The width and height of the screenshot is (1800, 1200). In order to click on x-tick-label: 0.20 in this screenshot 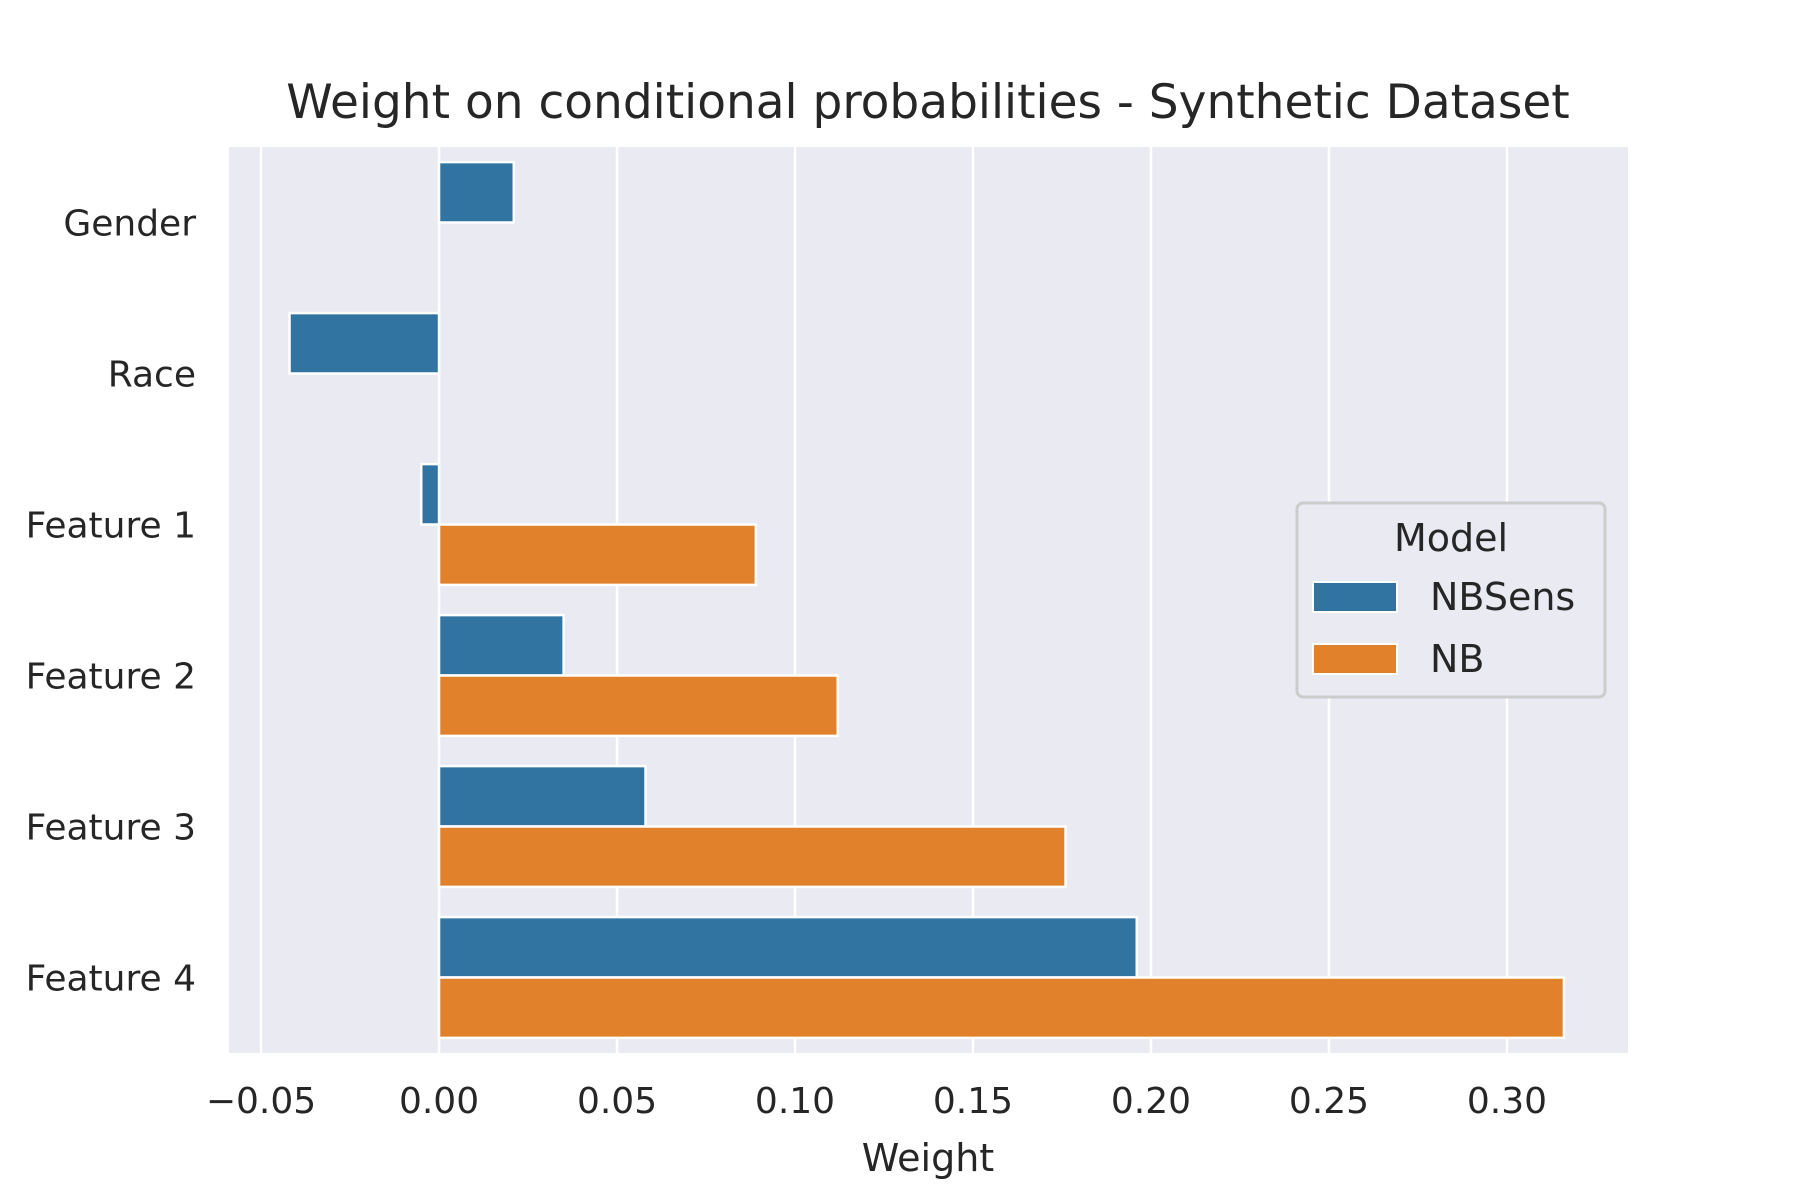, I will do `click(1151, 1101)`.